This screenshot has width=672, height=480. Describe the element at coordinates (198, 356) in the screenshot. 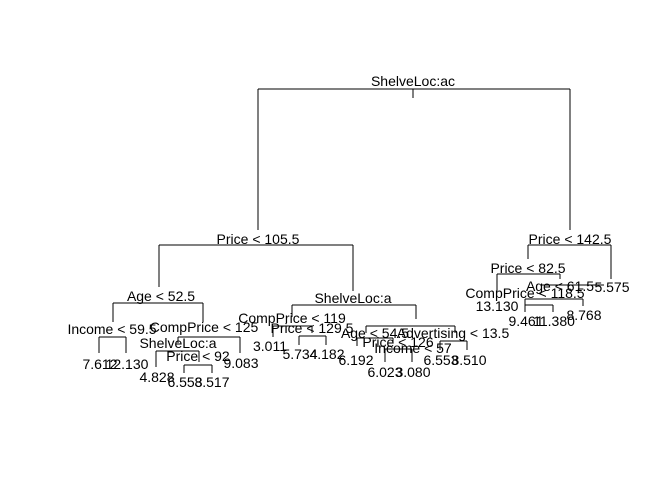

I see `split-label-n9: Price < 92` at that location.